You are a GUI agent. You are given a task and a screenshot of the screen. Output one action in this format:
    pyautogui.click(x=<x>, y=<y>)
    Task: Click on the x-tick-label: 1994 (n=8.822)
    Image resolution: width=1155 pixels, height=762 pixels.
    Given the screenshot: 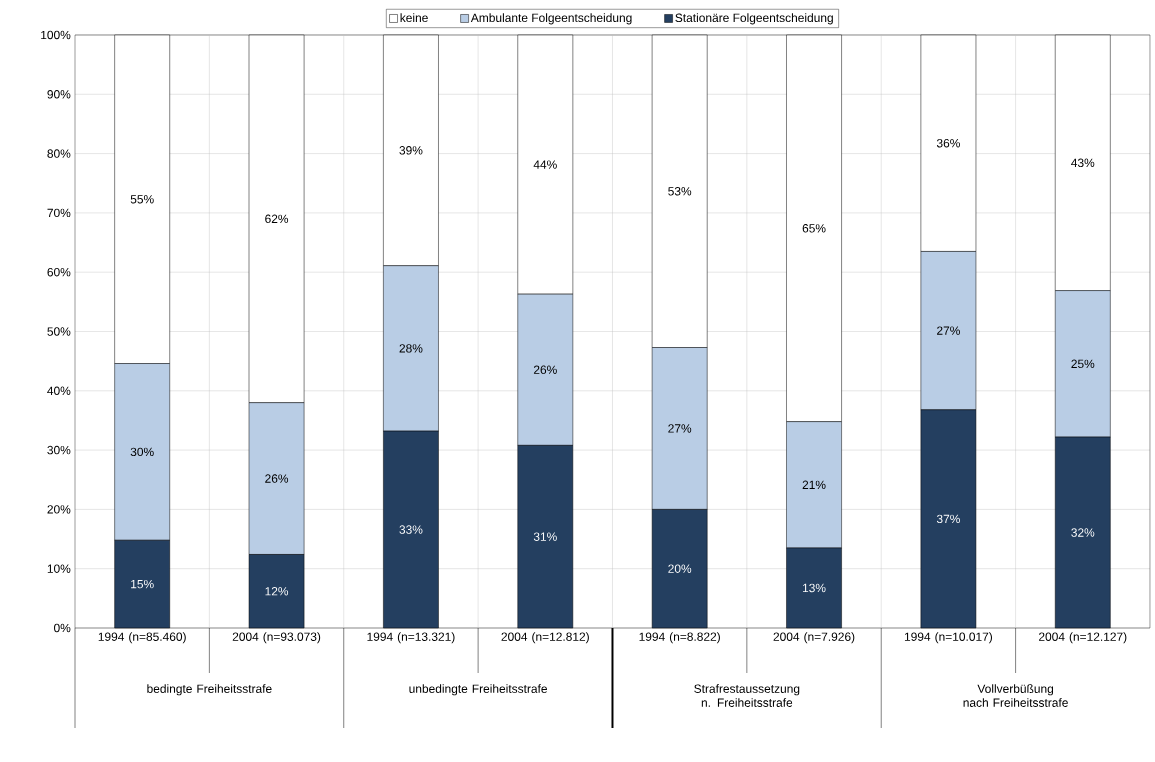 What is the action you would take?
    pyautogui.click(x=679, y=638)
    